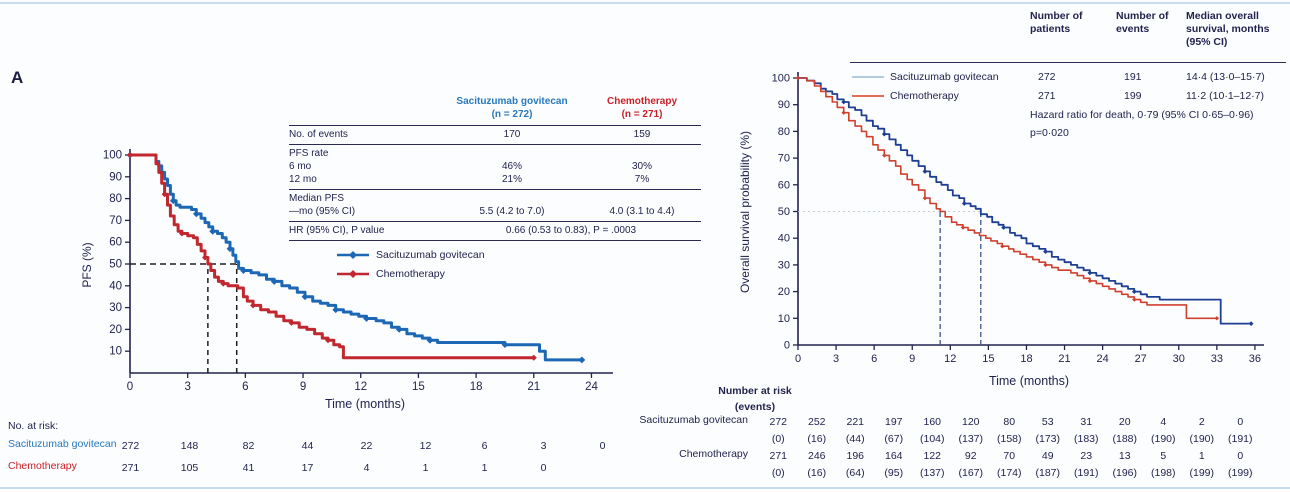  Describe the element at coordinates (543, 468) in the screenshot. I see `risk-count: 0` at that location.